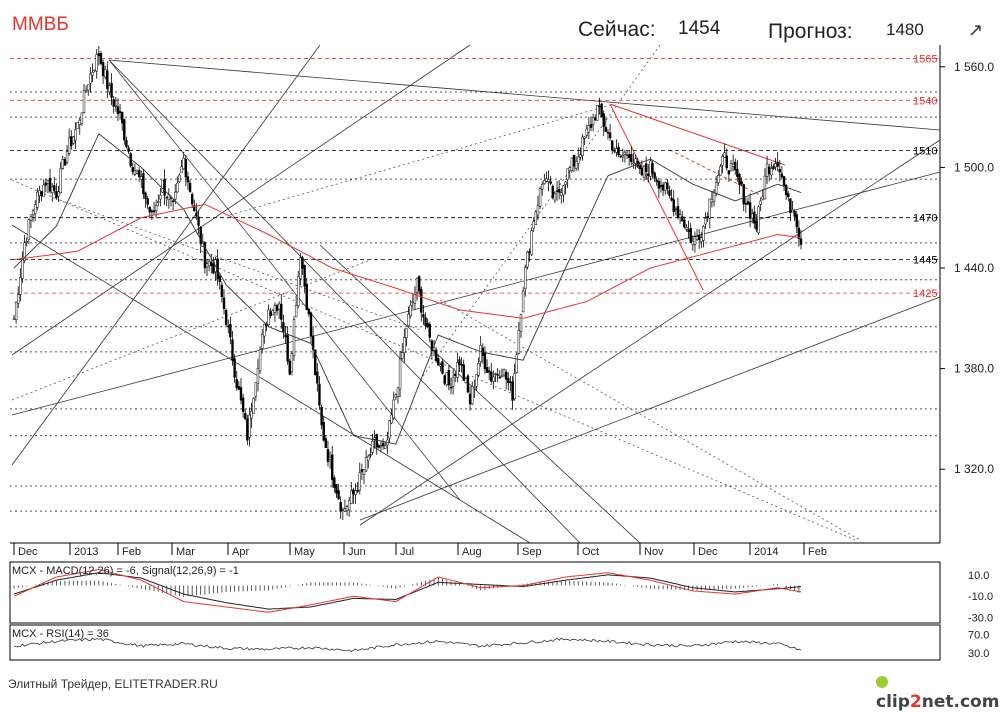 The width and height of the screenshot is (1003, 712). I want to click on x-tick-label: Apr, so click(240, 552).